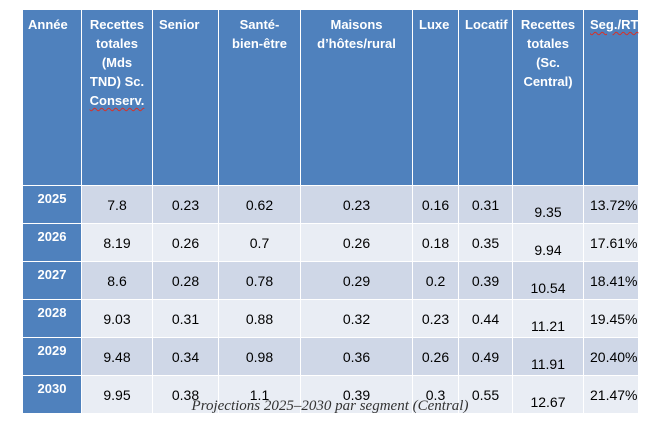 The width and height of the screenshot is (660, 428). I want to click on conserv-cell: 7.8, so click(117, 204).